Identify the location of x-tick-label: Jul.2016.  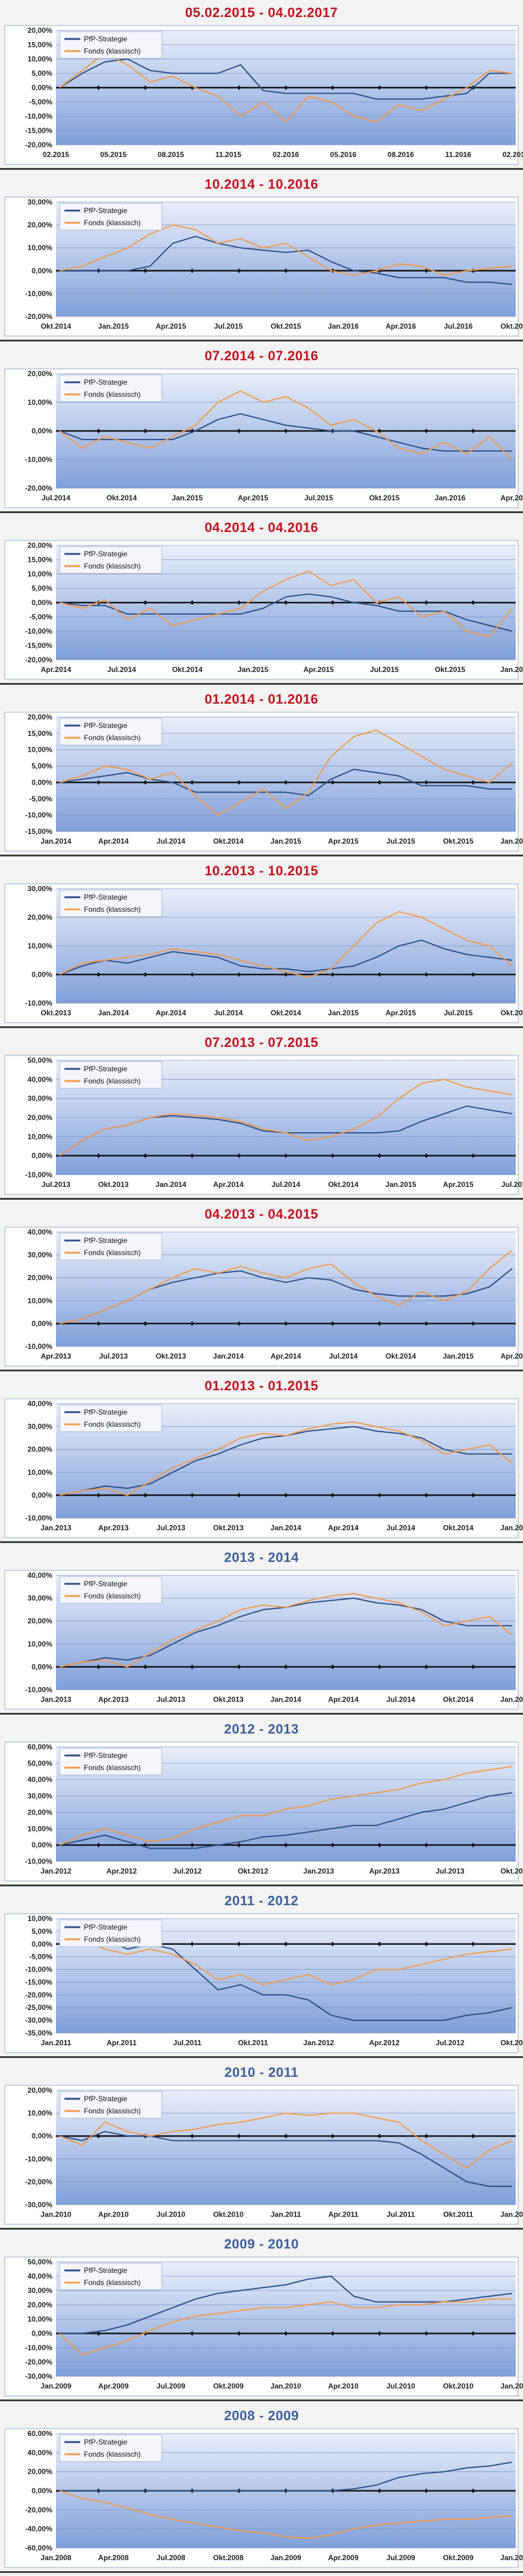
(459, 326).